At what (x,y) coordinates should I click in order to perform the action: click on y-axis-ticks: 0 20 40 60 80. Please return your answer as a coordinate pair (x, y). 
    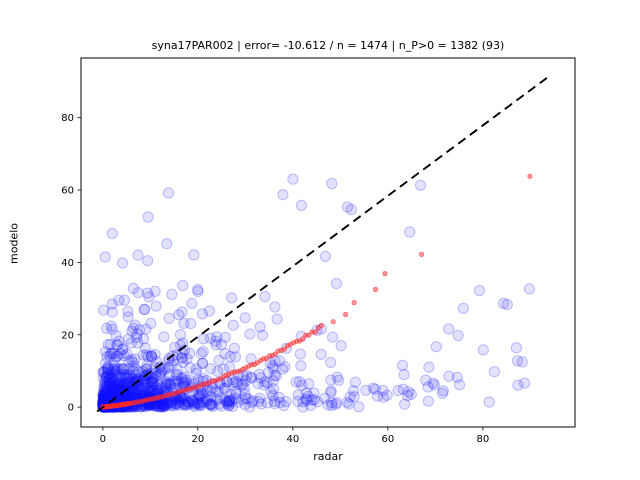
    Looking at the image, I should click on (71, 263).